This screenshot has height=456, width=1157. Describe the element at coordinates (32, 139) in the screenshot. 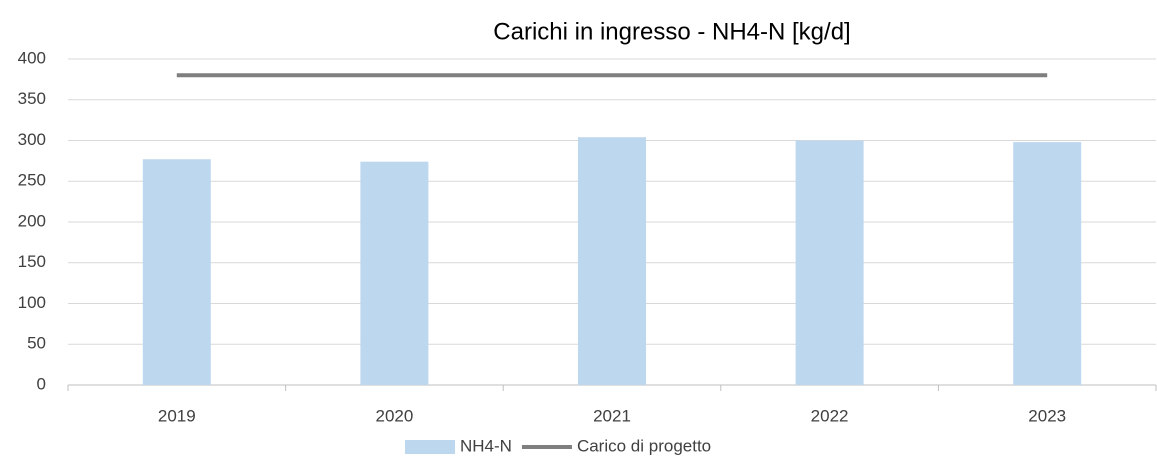

I see `y-tick-label: 300` at that location.